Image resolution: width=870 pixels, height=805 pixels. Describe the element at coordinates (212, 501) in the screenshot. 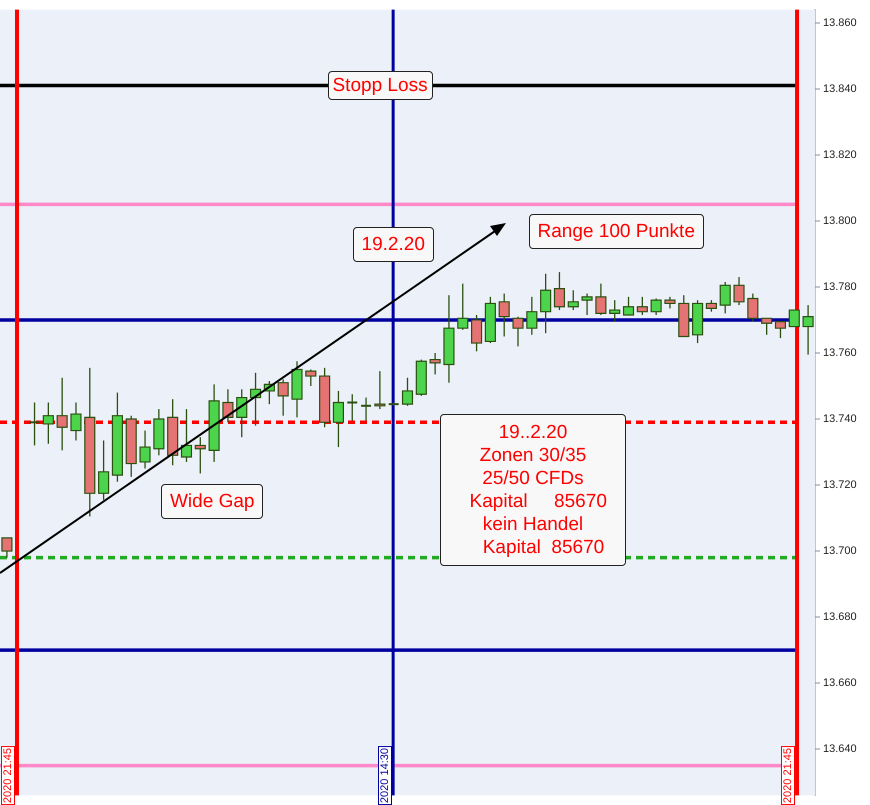

I see `annotation: Wide Gap` at that location.